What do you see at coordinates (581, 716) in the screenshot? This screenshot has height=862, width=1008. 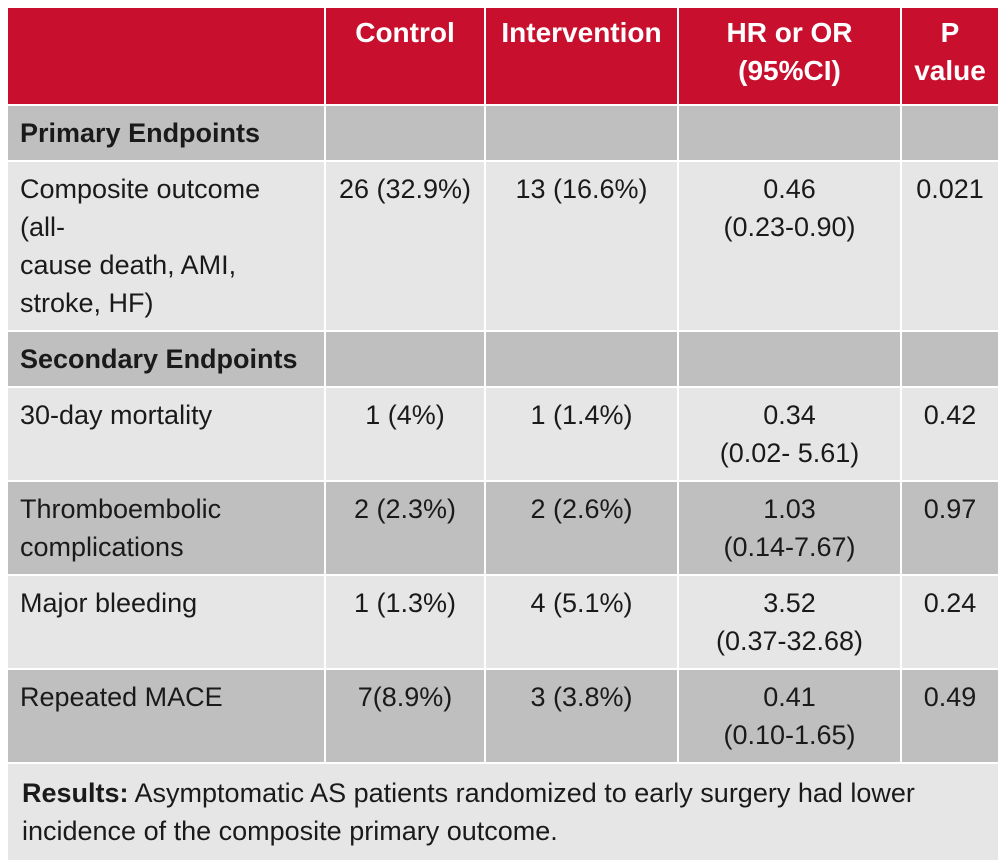 I see `row-intervention: 3 (3.8%)` at bounding box center [581, 716].